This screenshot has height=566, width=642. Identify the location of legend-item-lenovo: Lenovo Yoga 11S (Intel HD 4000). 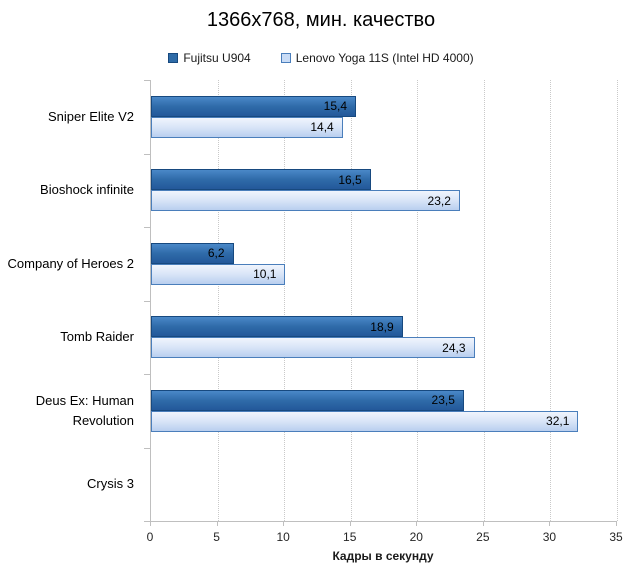
(377, 58).